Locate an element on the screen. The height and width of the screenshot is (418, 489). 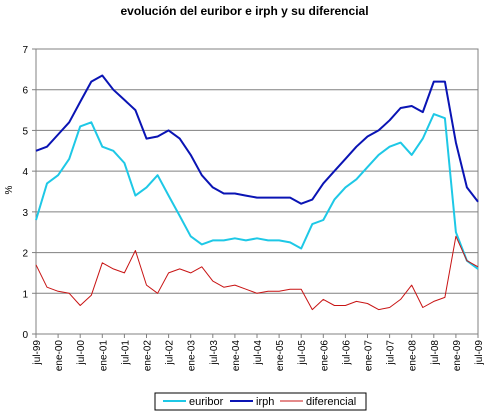
y-tick-label: 1 is located at coordinates (25, 294).